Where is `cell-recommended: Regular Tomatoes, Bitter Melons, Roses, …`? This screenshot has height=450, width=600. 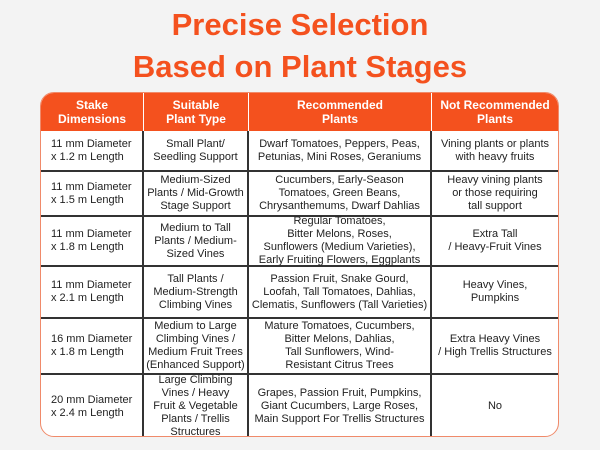 cell-recommended: Regular Tomatoes, Bitter Melons, Roses, … is located at coordinates (340, 240).